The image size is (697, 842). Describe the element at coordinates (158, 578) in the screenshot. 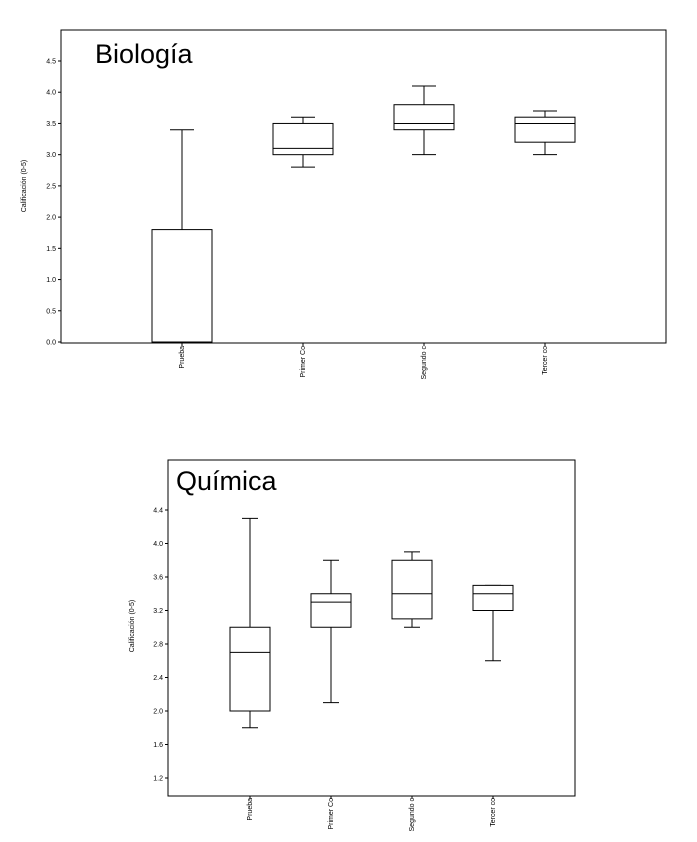

I see `quimica-y-tick-label: 3.6` at that location.